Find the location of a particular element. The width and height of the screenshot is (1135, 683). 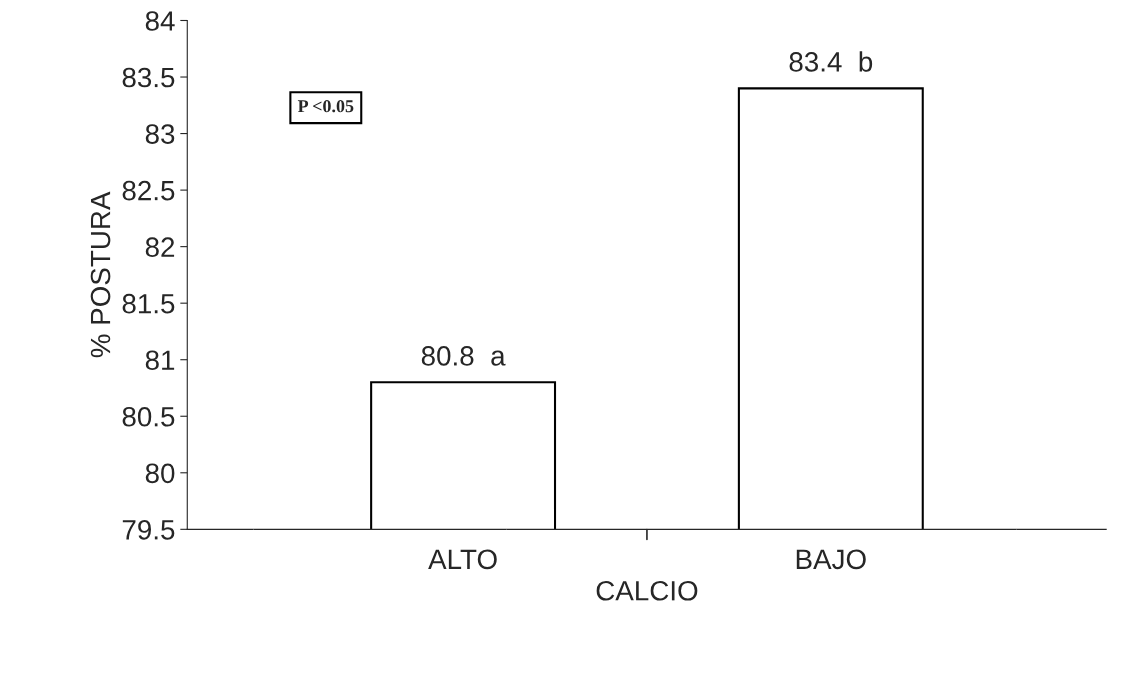

x-axis-title: CALCIO is located at coordinates (647, 590).